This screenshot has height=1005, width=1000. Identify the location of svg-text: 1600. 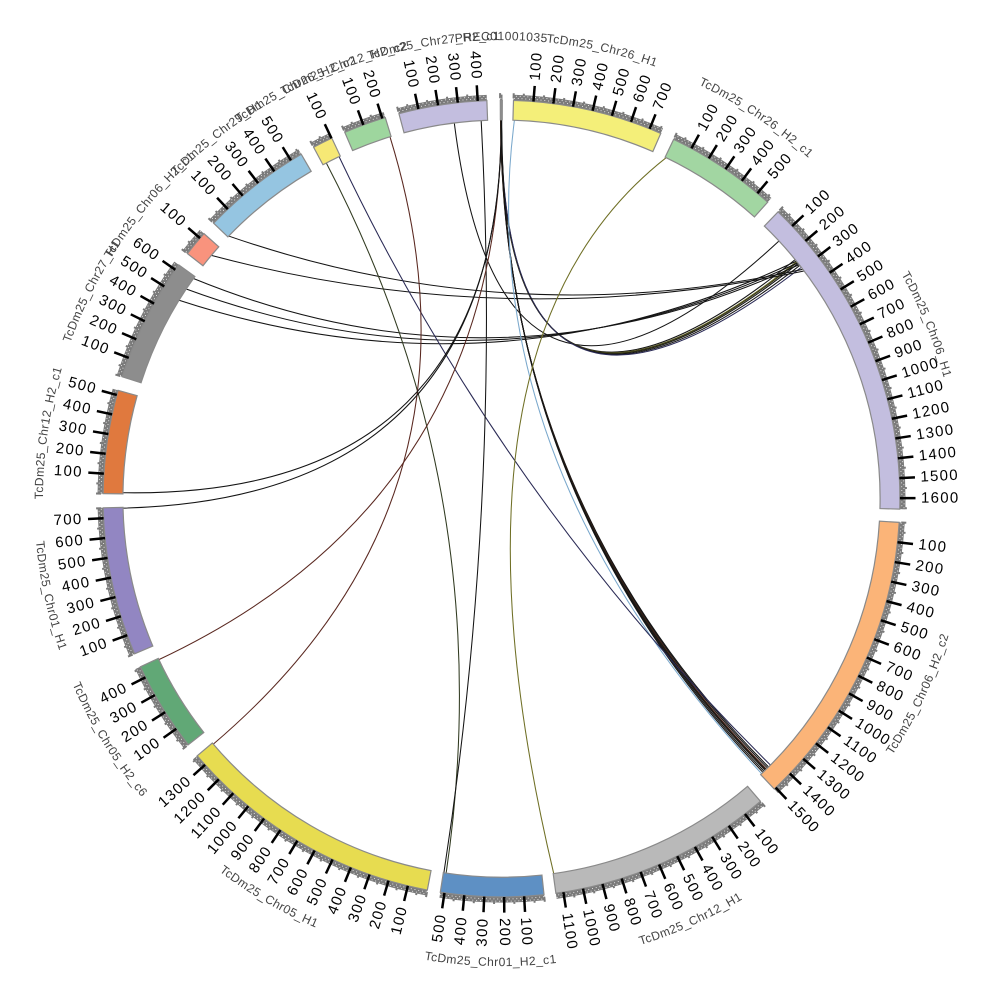
(940, 498).